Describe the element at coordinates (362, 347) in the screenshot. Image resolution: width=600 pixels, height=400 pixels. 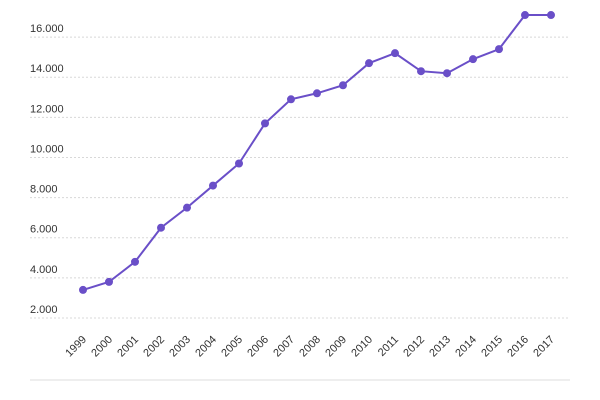
I see `x-tick-label: 2010` at that location.